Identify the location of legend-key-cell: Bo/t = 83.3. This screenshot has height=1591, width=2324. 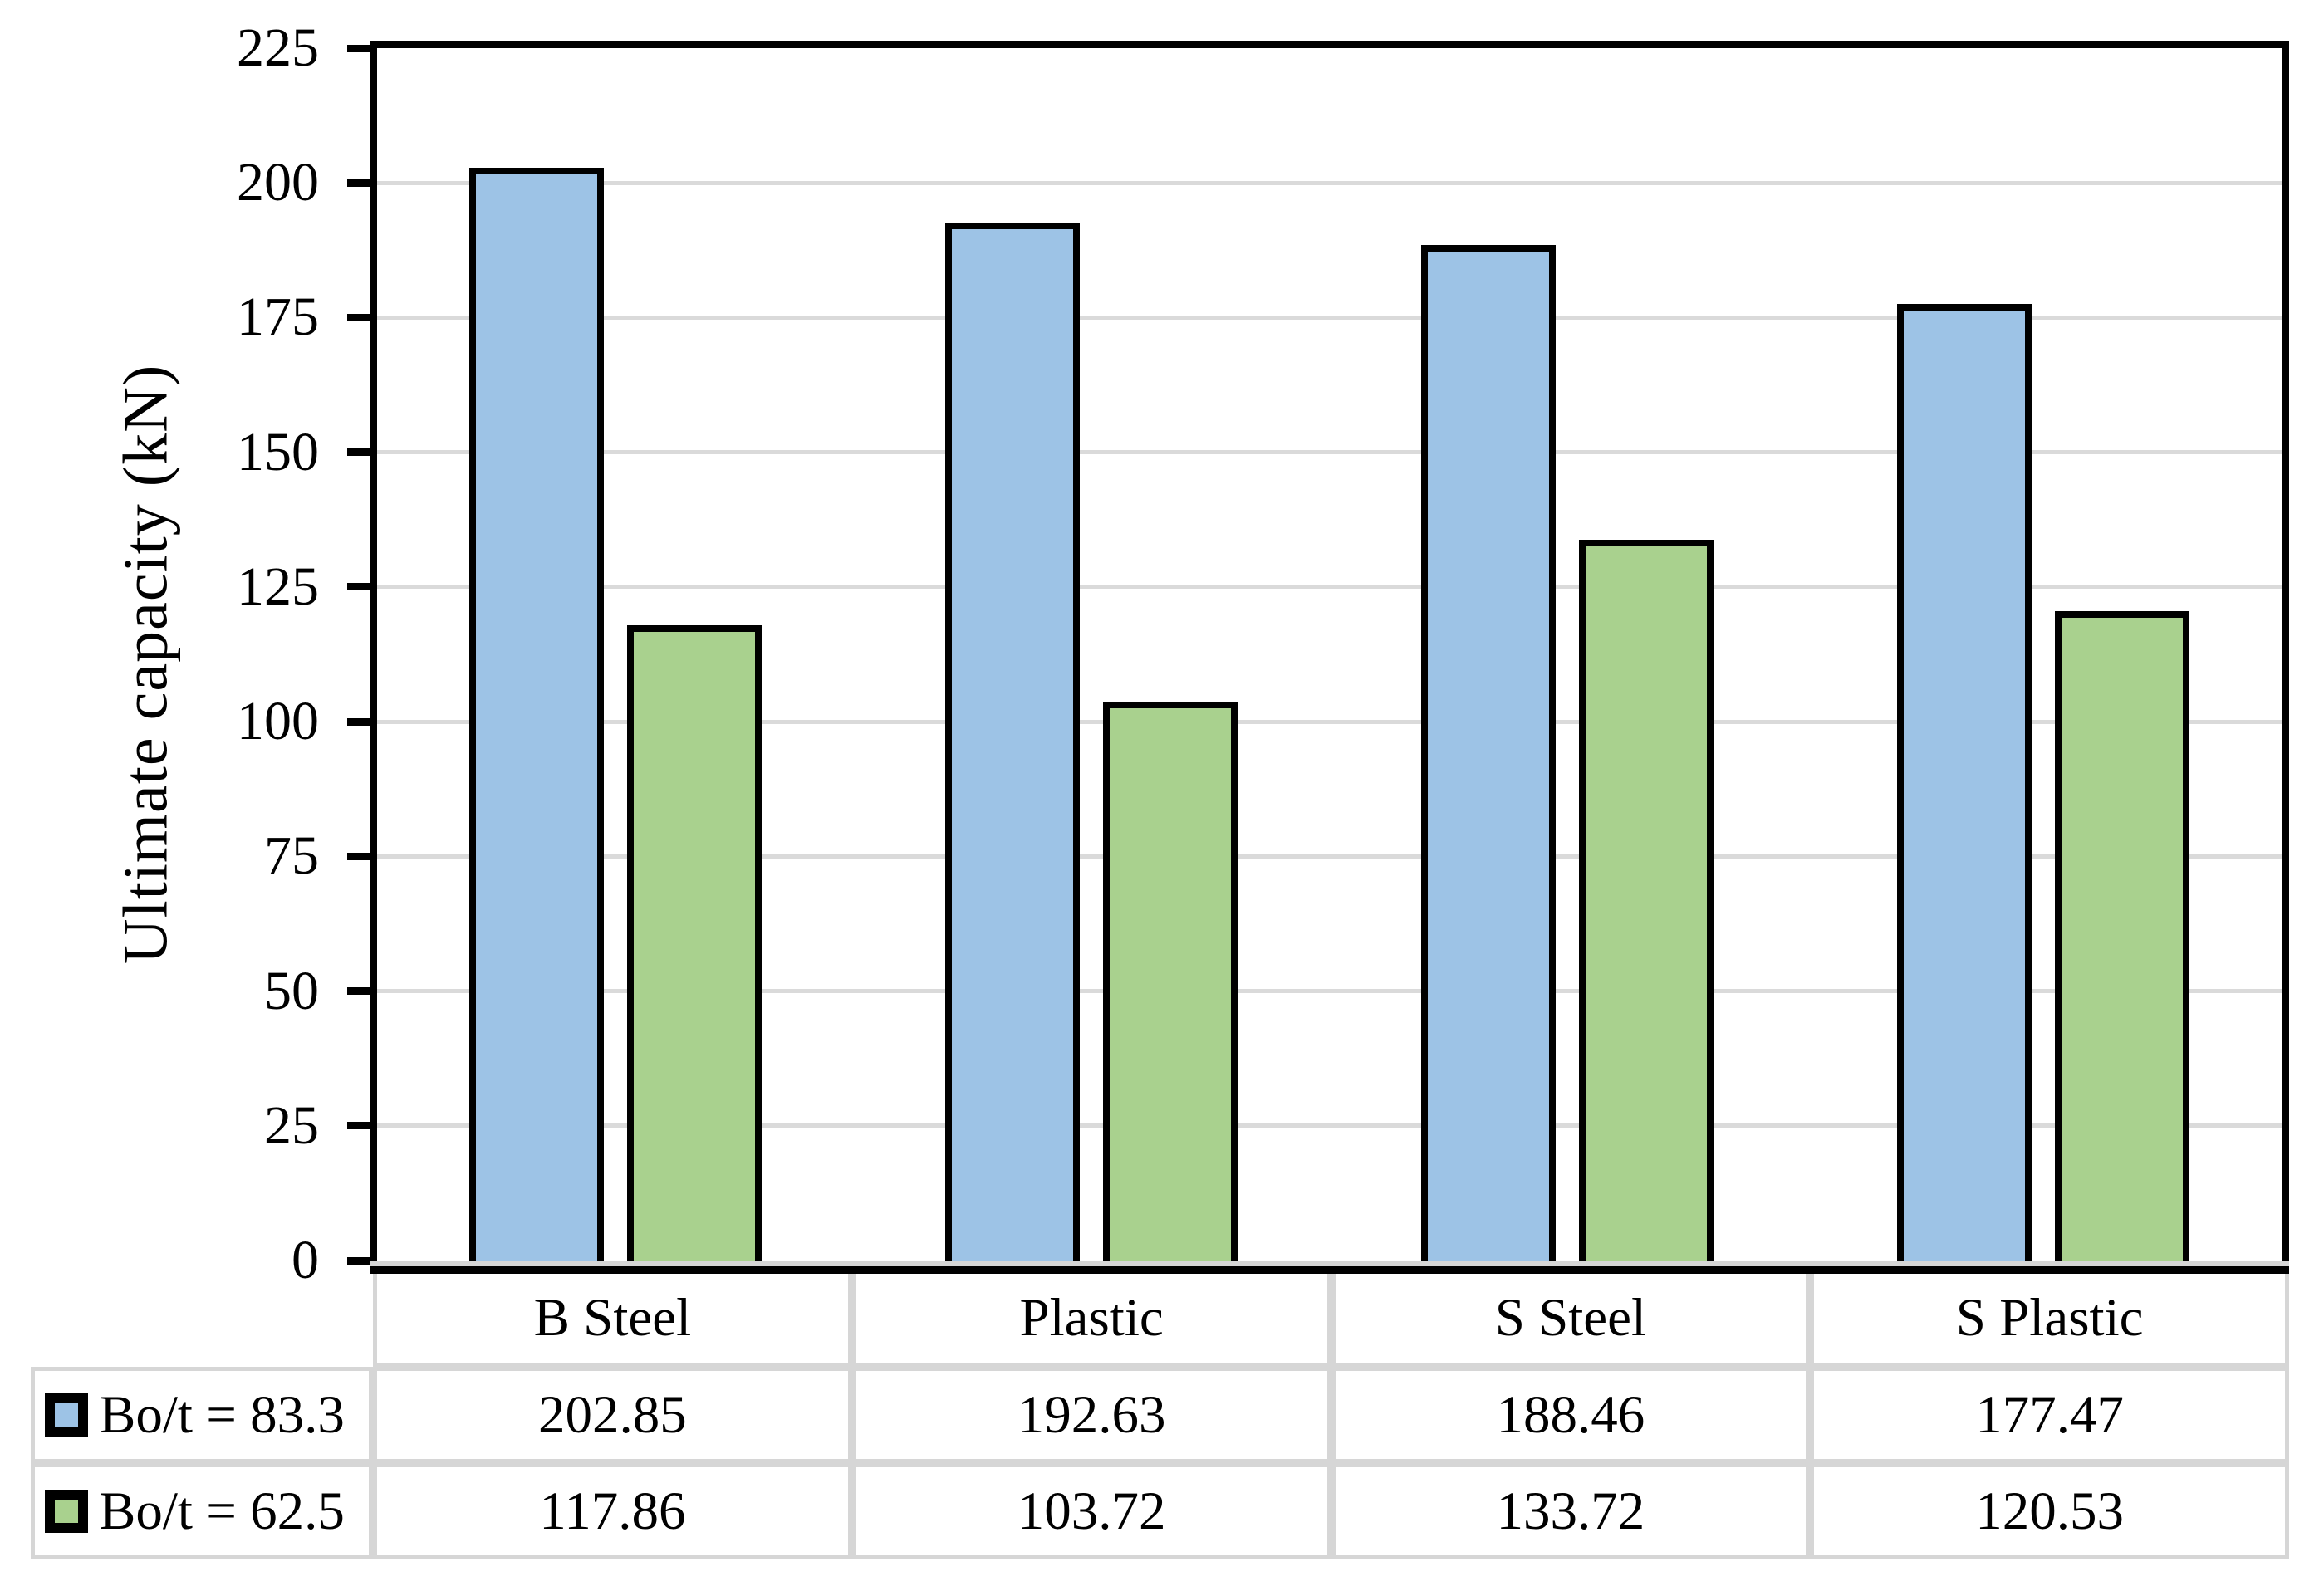
(202, 1415).